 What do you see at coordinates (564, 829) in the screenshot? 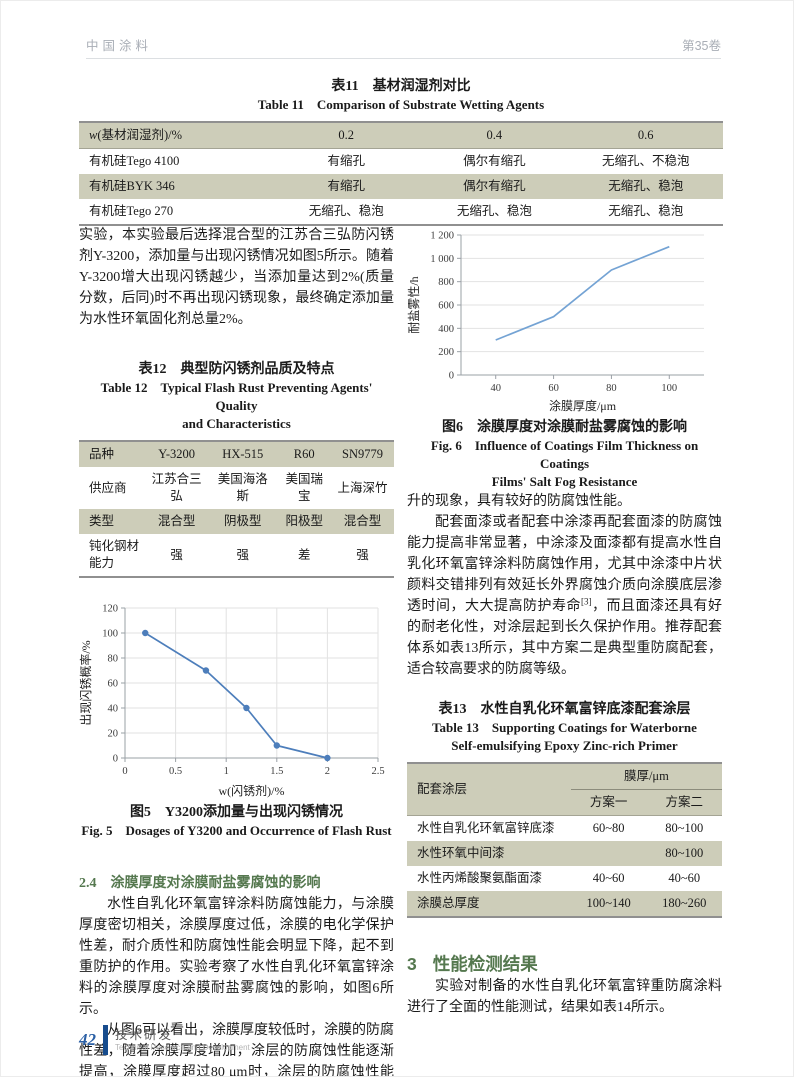
I see `table-row: 水性自乳化环氧富锌底漆 60~80 80~100` at bounding box center [564, 829].